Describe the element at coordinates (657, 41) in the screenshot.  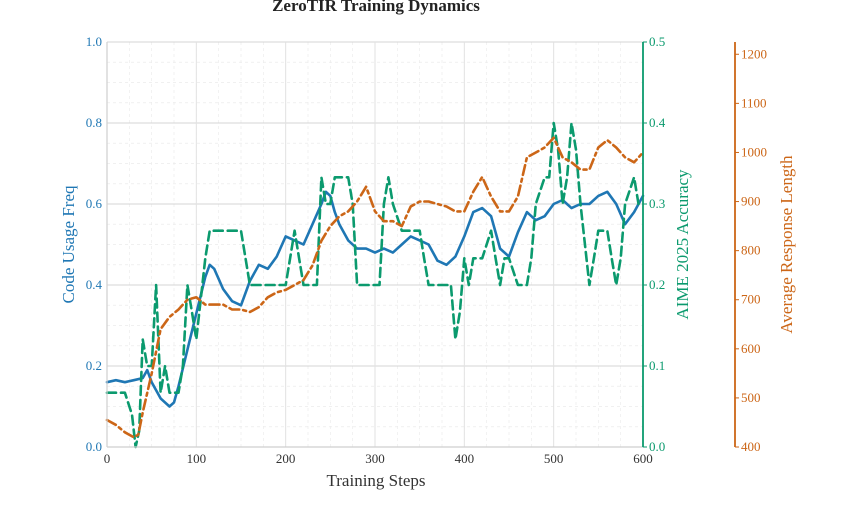
I see `right-axis-tick-label: 0.5` at that location.